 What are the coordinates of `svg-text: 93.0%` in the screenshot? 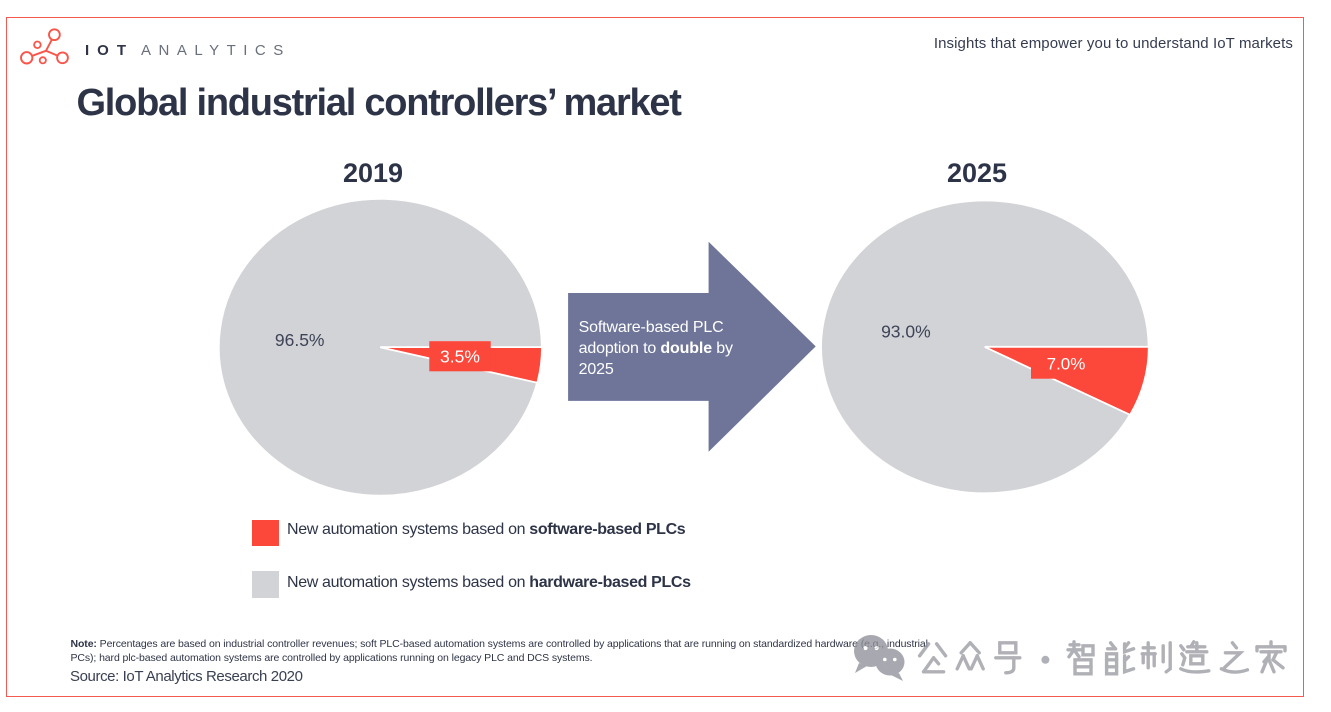 It's located at (906, 332).